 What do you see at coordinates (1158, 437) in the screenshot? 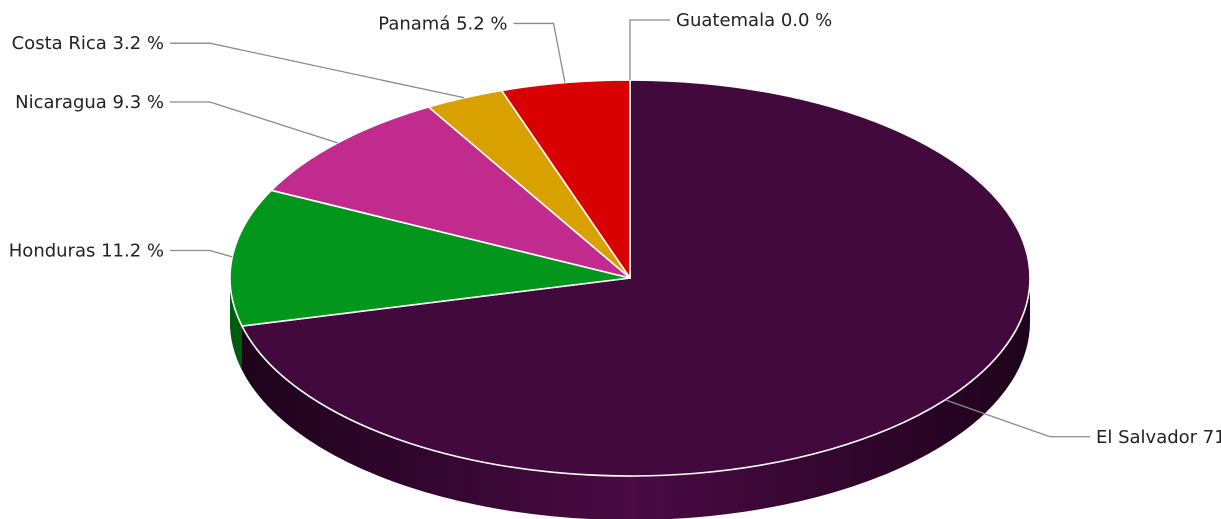
I see `label-el-salvador: El Salvador 71.1 %` at bounding box center [1158, 437].